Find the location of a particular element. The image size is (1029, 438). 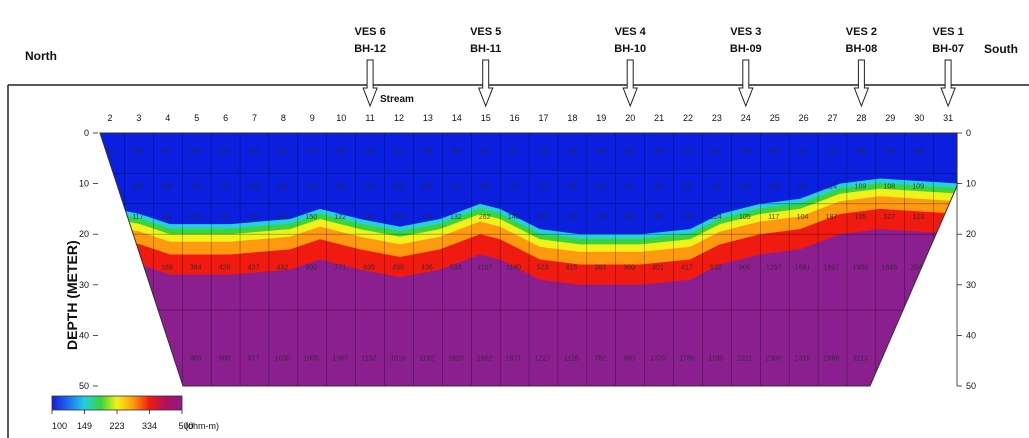

cell-value: 112 is located at coordinates (715, 187).